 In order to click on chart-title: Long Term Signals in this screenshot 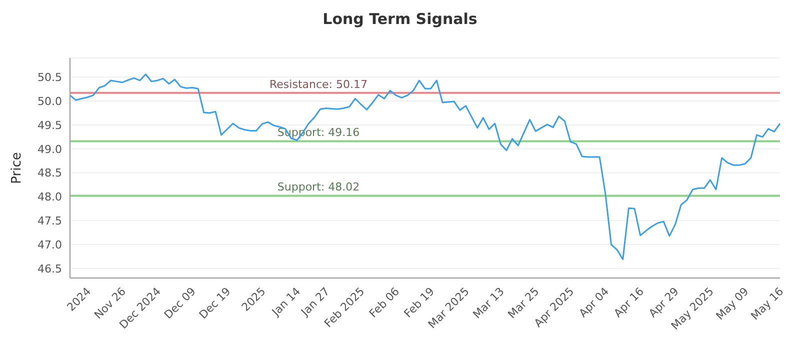, I will do `click(400, 19)`.